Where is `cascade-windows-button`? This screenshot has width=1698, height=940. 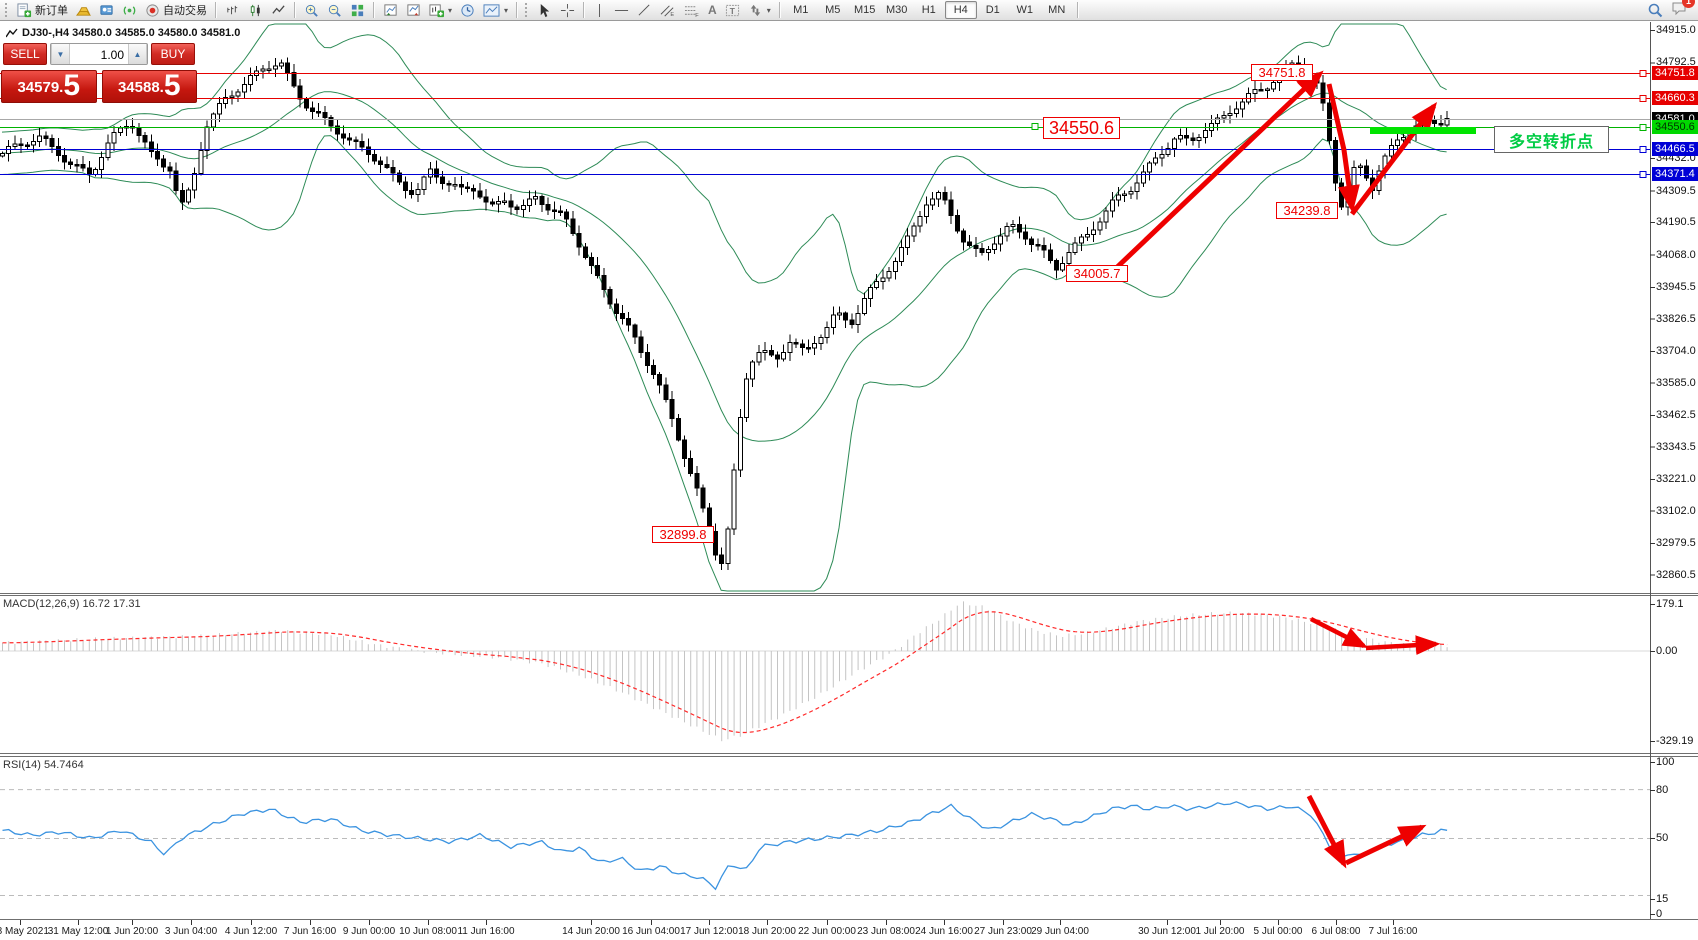
cascade-windows-button is located at coordinates (413, 10).